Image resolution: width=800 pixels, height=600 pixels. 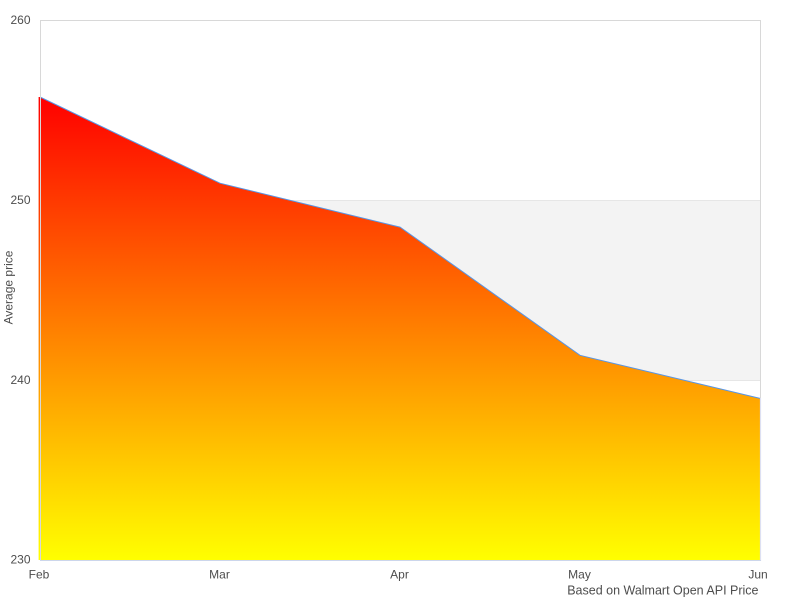 I want to click on svg-text:Based on Walmart Open API Pric: Based on Walmart Open API Price, so click(x=662, y=591).